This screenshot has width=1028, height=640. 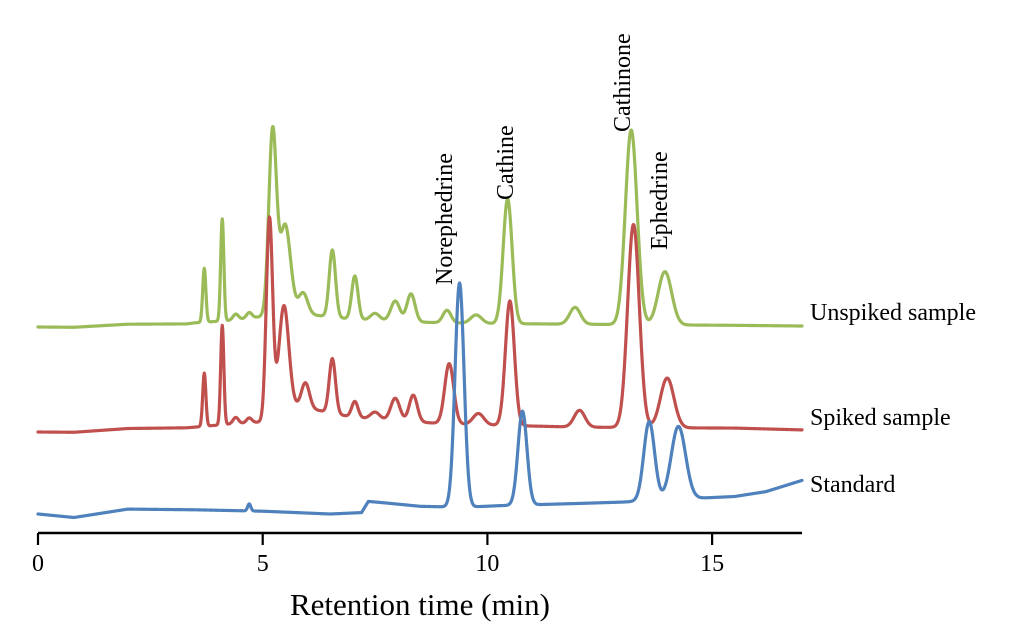 I want to click on series-labels-group: Unspiked sample Spiked sample Standard, so click(x=893, y=399).